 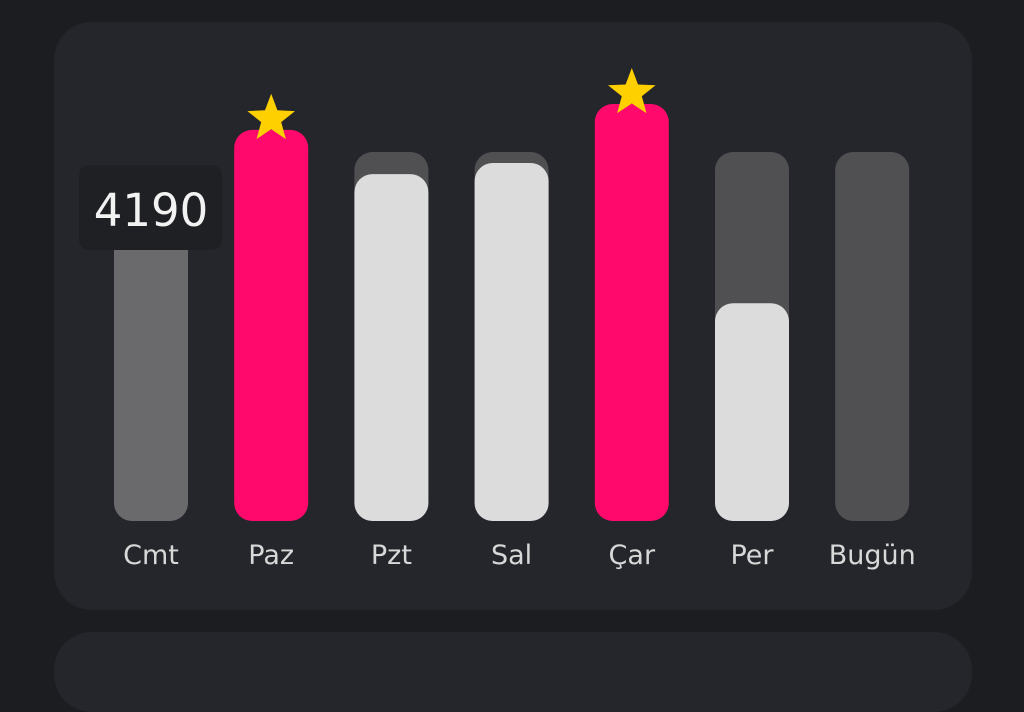 What do you see at coordinates (511, 555) in the screenshot?
I see `day-label-sal: Sal` at bounding box center [511, 555].